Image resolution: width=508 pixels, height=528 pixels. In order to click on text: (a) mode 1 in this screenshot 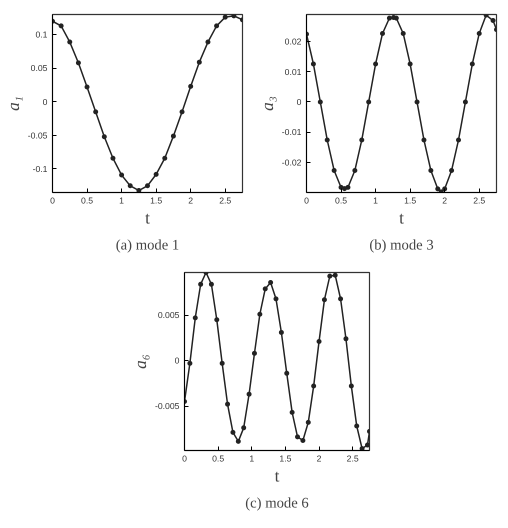, I will do `click(148, 246)`.